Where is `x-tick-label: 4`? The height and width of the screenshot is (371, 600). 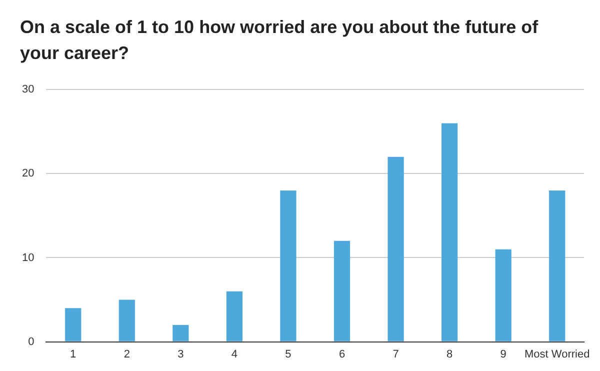
x-tick-label: 4 is located at coordinates (234, 354).